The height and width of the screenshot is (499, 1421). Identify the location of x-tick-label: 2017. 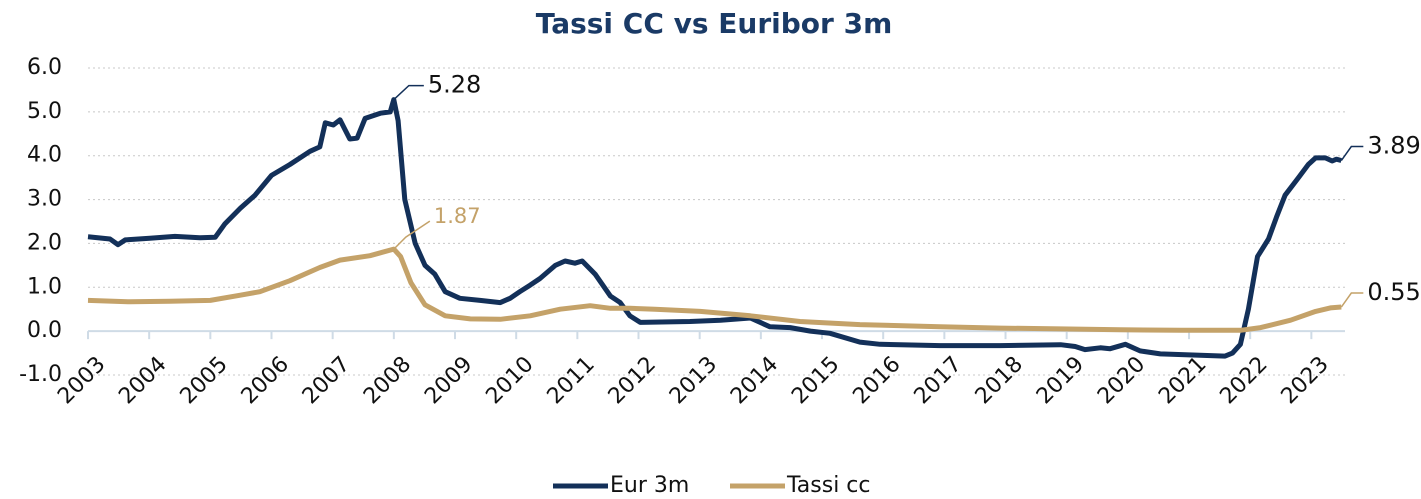
(938, 380).